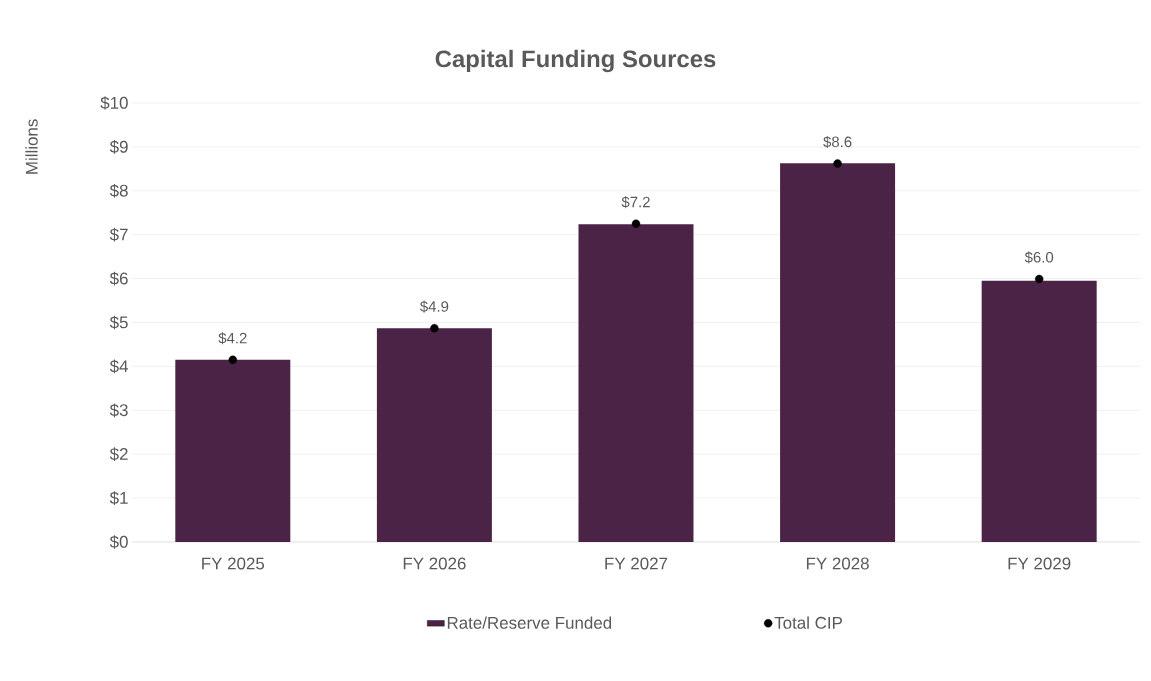  What do you see at coordinates (1039, 563) in the screenshot?
I see `x-tick-label: FY 2029` at bounding box center [1039, 563].